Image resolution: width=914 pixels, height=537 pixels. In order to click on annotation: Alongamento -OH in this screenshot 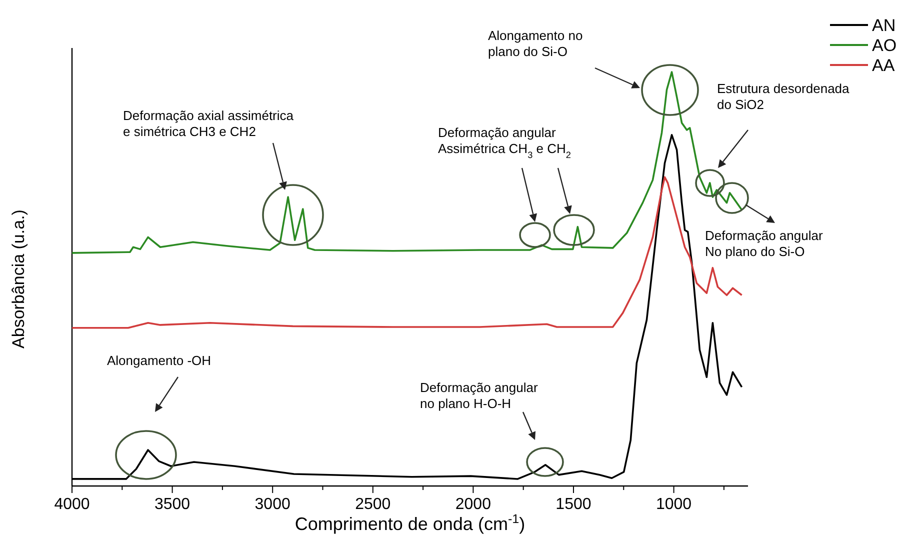, I will do `click(159, 360)`.